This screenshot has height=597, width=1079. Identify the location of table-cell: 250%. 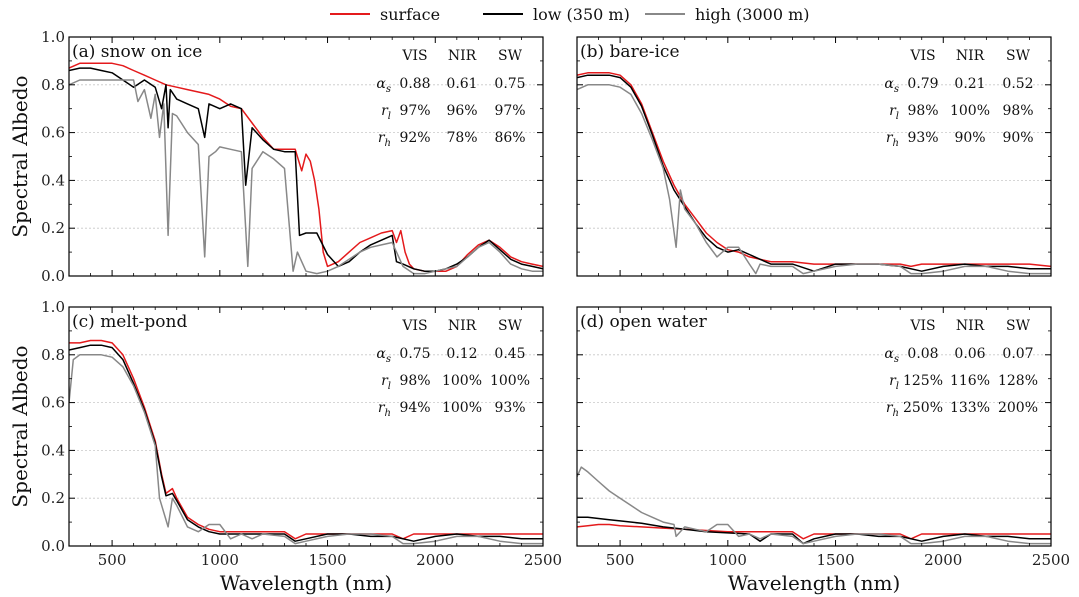
(923, 408).